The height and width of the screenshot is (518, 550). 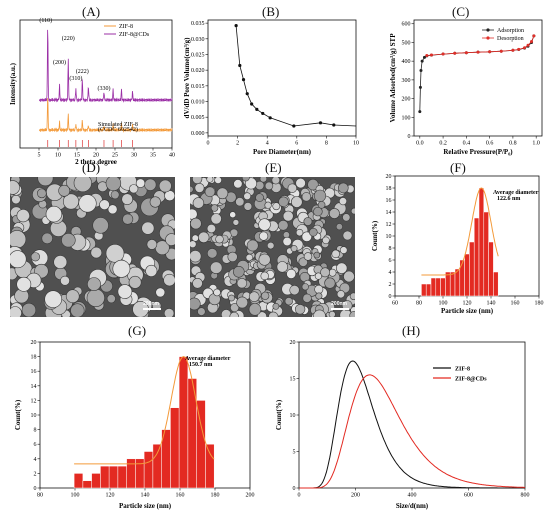 I want to click on y-tick-label: 18, so click(x=389, y=189).